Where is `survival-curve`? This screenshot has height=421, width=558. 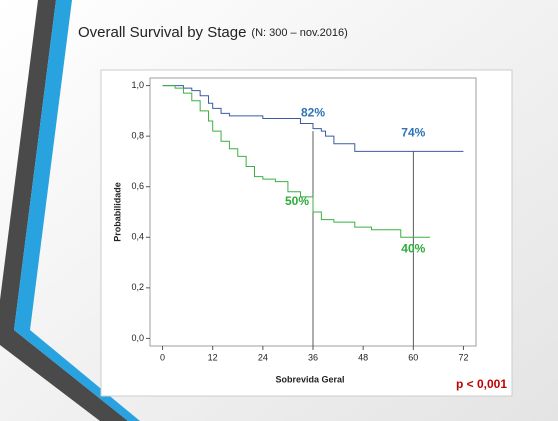
survival-curve is located at coordinates (313, 118).